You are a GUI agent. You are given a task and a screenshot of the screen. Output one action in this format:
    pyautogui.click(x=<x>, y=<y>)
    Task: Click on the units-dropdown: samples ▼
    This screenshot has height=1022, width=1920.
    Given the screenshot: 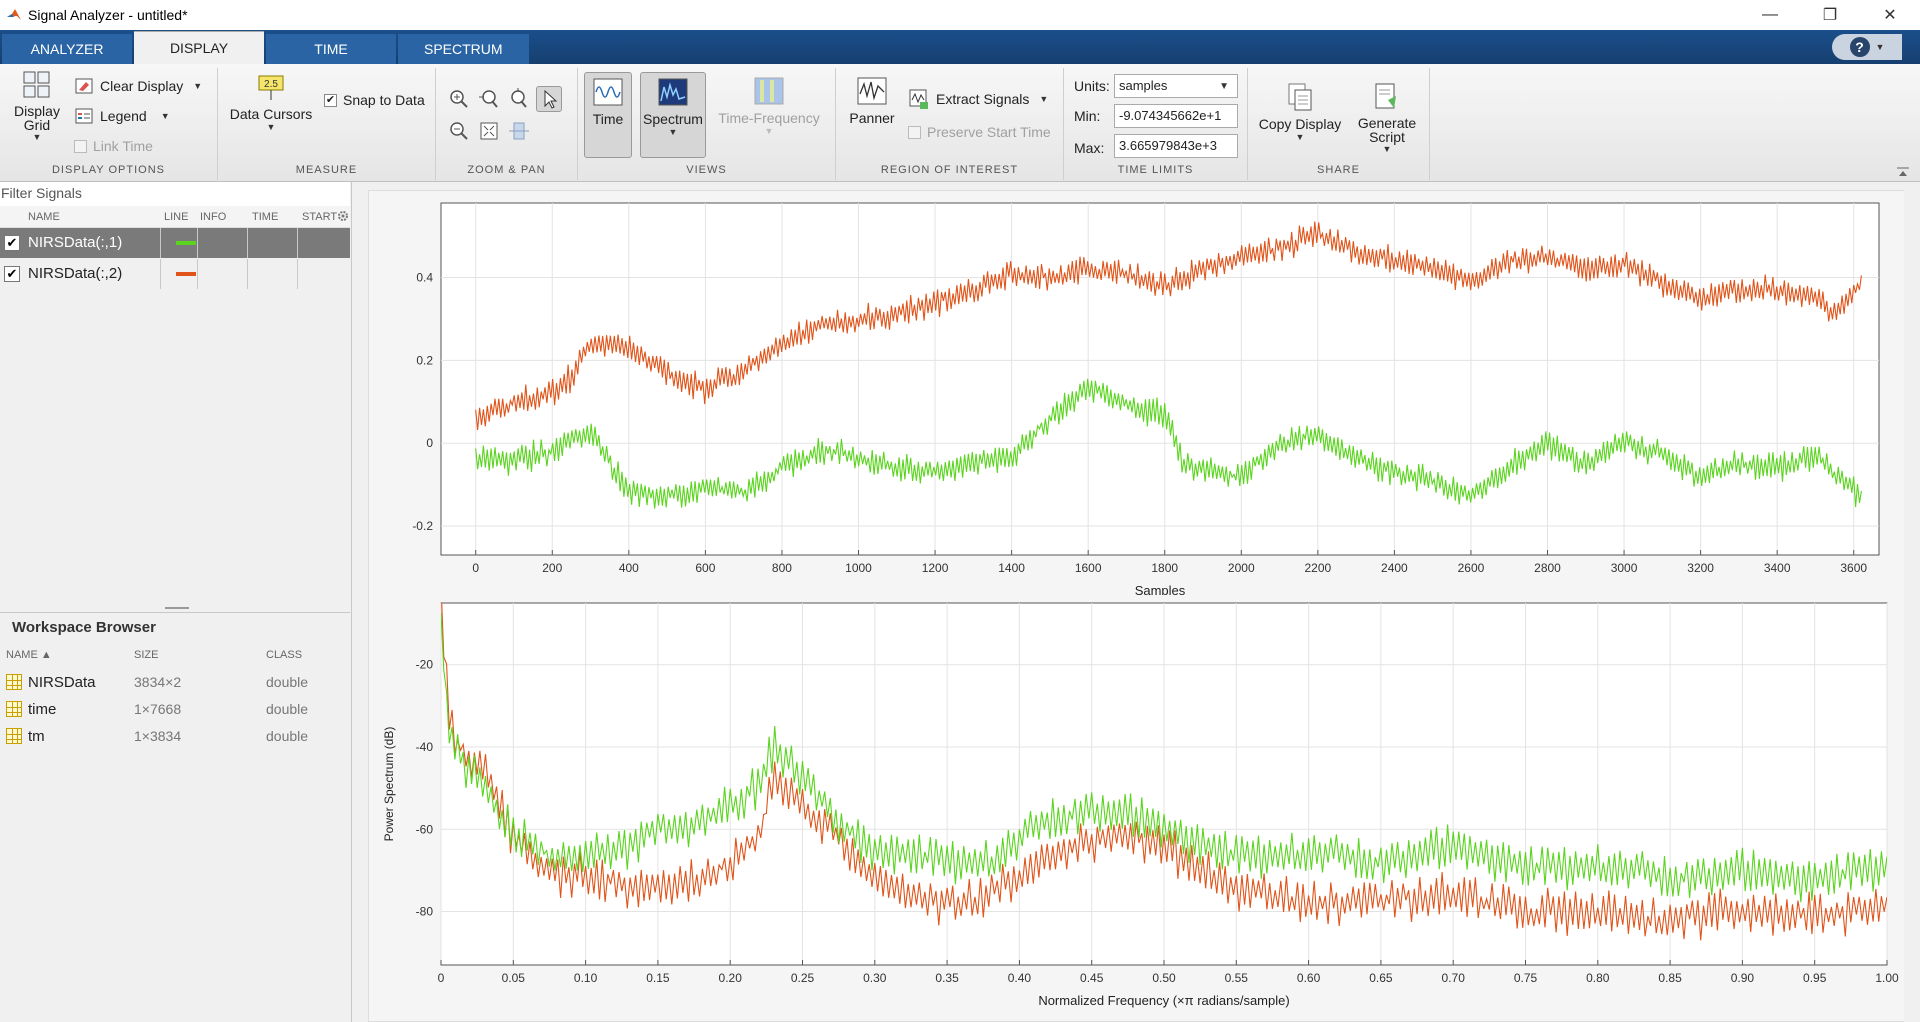 What is the action you would take?
    pyautogui.click(x=1176, y=86)
    